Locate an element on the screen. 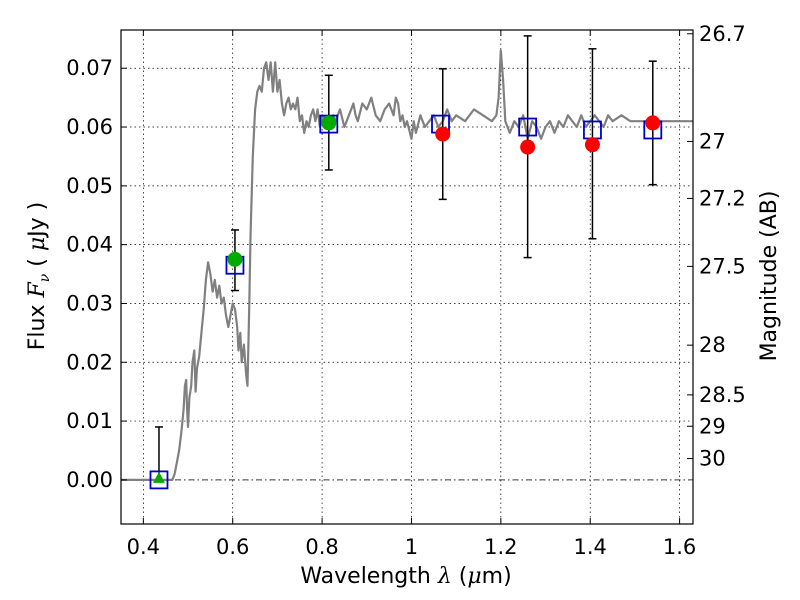 The height and width of the screenshot is (600, 800). y2-tick-label: 28 is located at coordinates (712, 345).